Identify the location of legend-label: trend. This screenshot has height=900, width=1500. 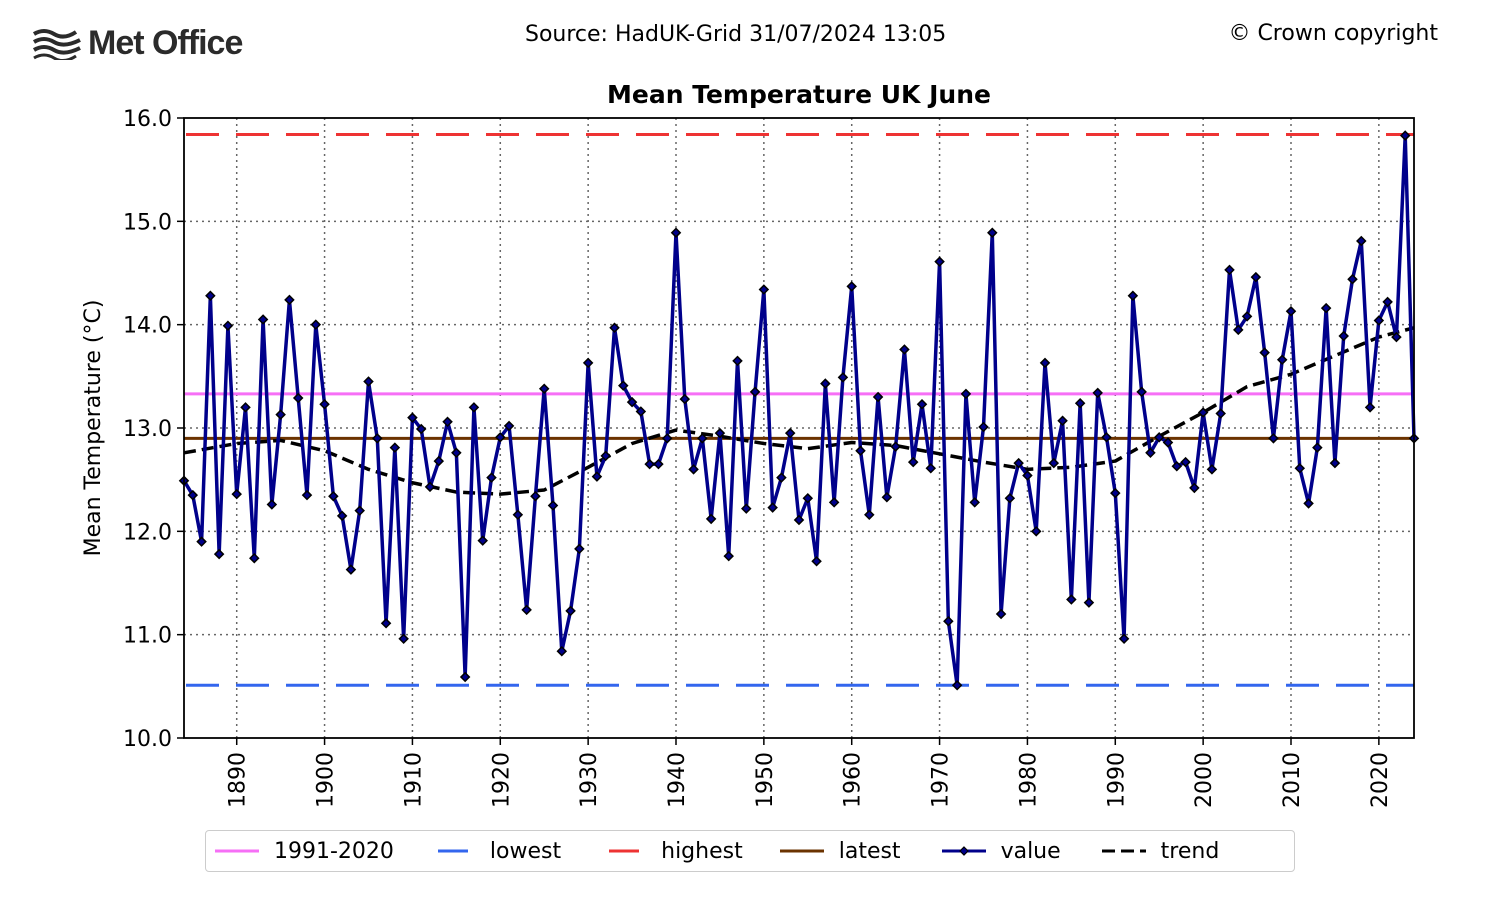
(1190, 851).